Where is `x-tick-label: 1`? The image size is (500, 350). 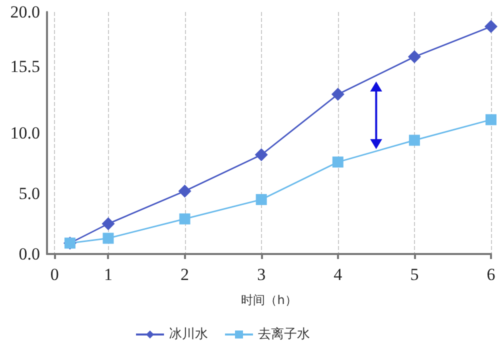 x-tick-label: 1 is located at coordinates (108, 274).